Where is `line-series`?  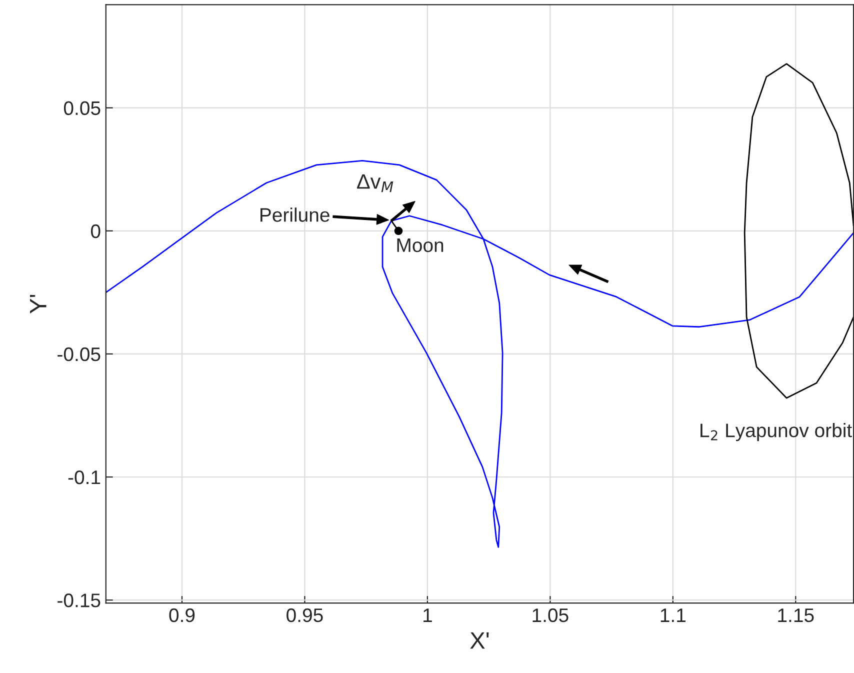
line-series is located at coordinates (799, 231).